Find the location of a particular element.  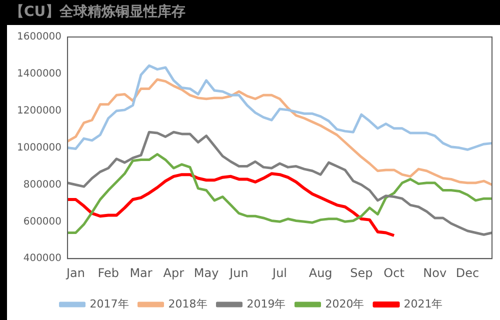

y-tick-label: 600000 is located at coordinates (42, 222).